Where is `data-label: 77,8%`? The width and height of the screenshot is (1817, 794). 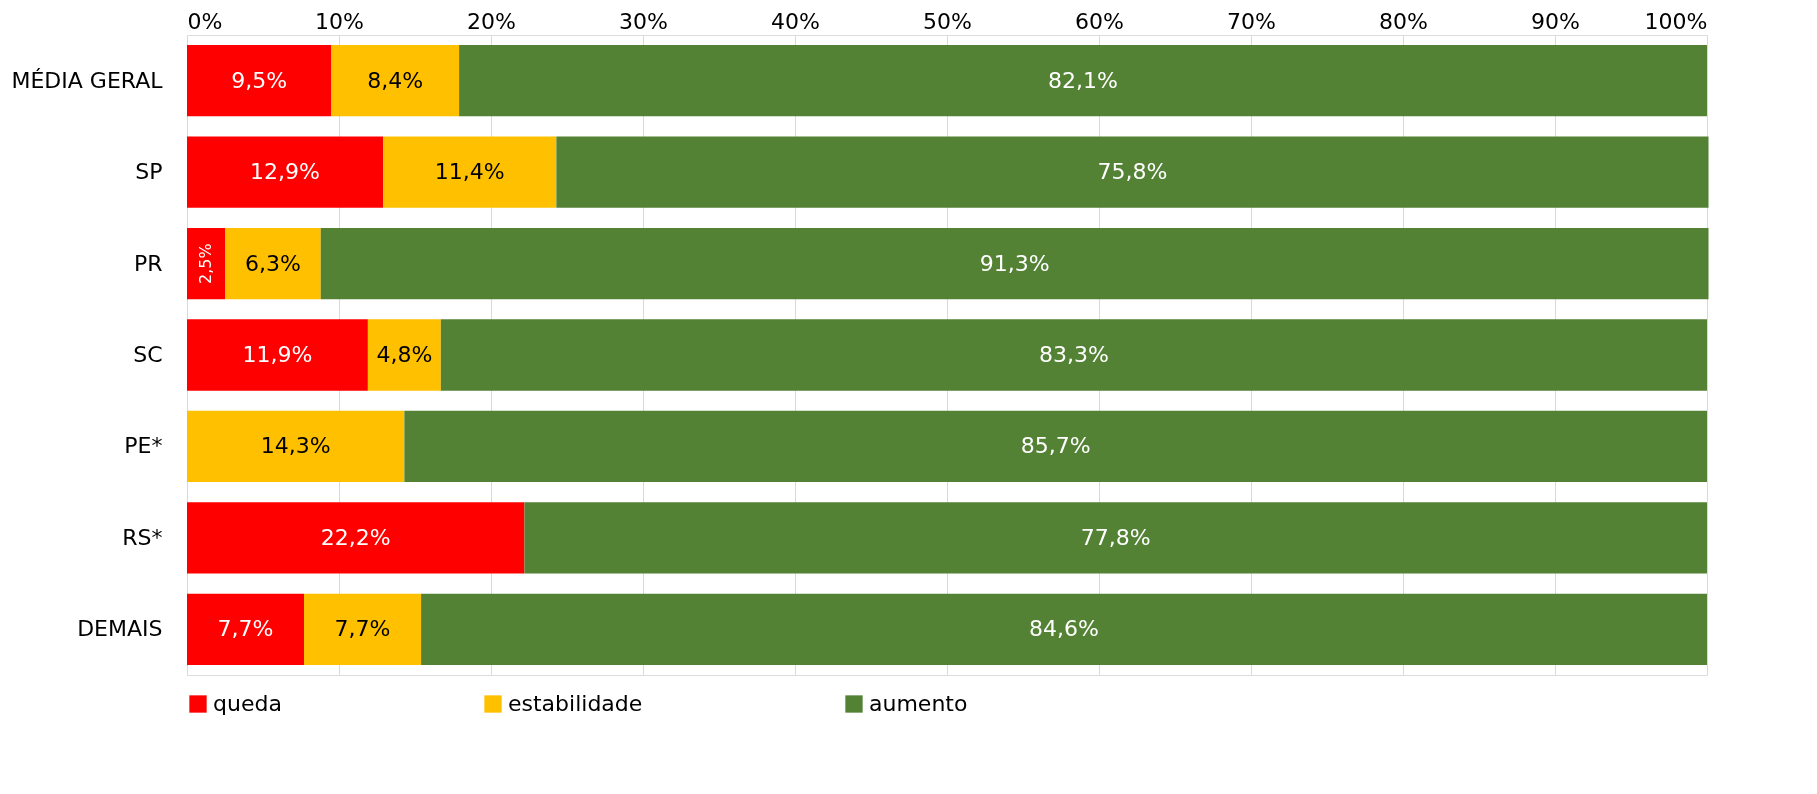
data-label: 77,8% is located at coordinates (1115, 537).